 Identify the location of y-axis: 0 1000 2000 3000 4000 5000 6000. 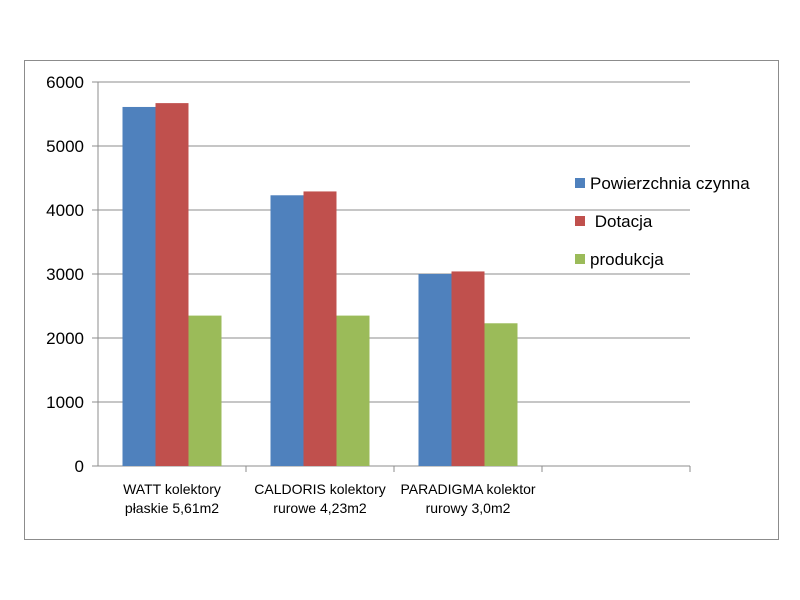
(72, 274).